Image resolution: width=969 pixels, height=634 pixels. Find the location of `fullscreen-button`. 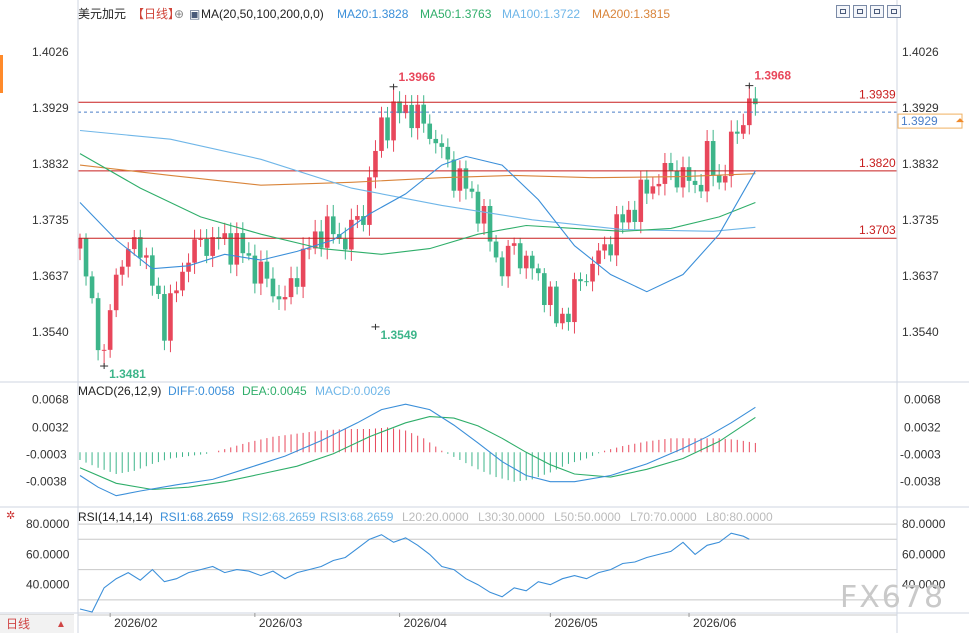

fullscreen-button is located at coordinates (894, 11).